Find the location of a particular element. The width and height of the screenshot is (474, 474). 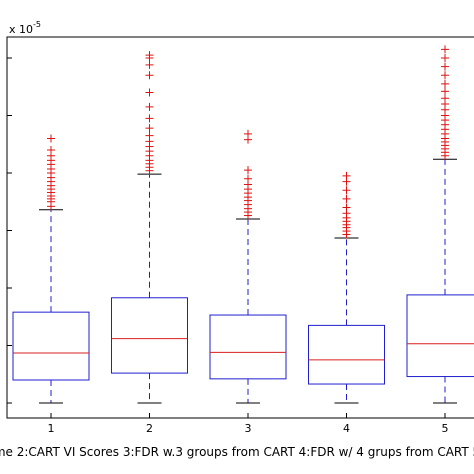

y-exponent-base: x 10 is located at coordinates (21, 29).